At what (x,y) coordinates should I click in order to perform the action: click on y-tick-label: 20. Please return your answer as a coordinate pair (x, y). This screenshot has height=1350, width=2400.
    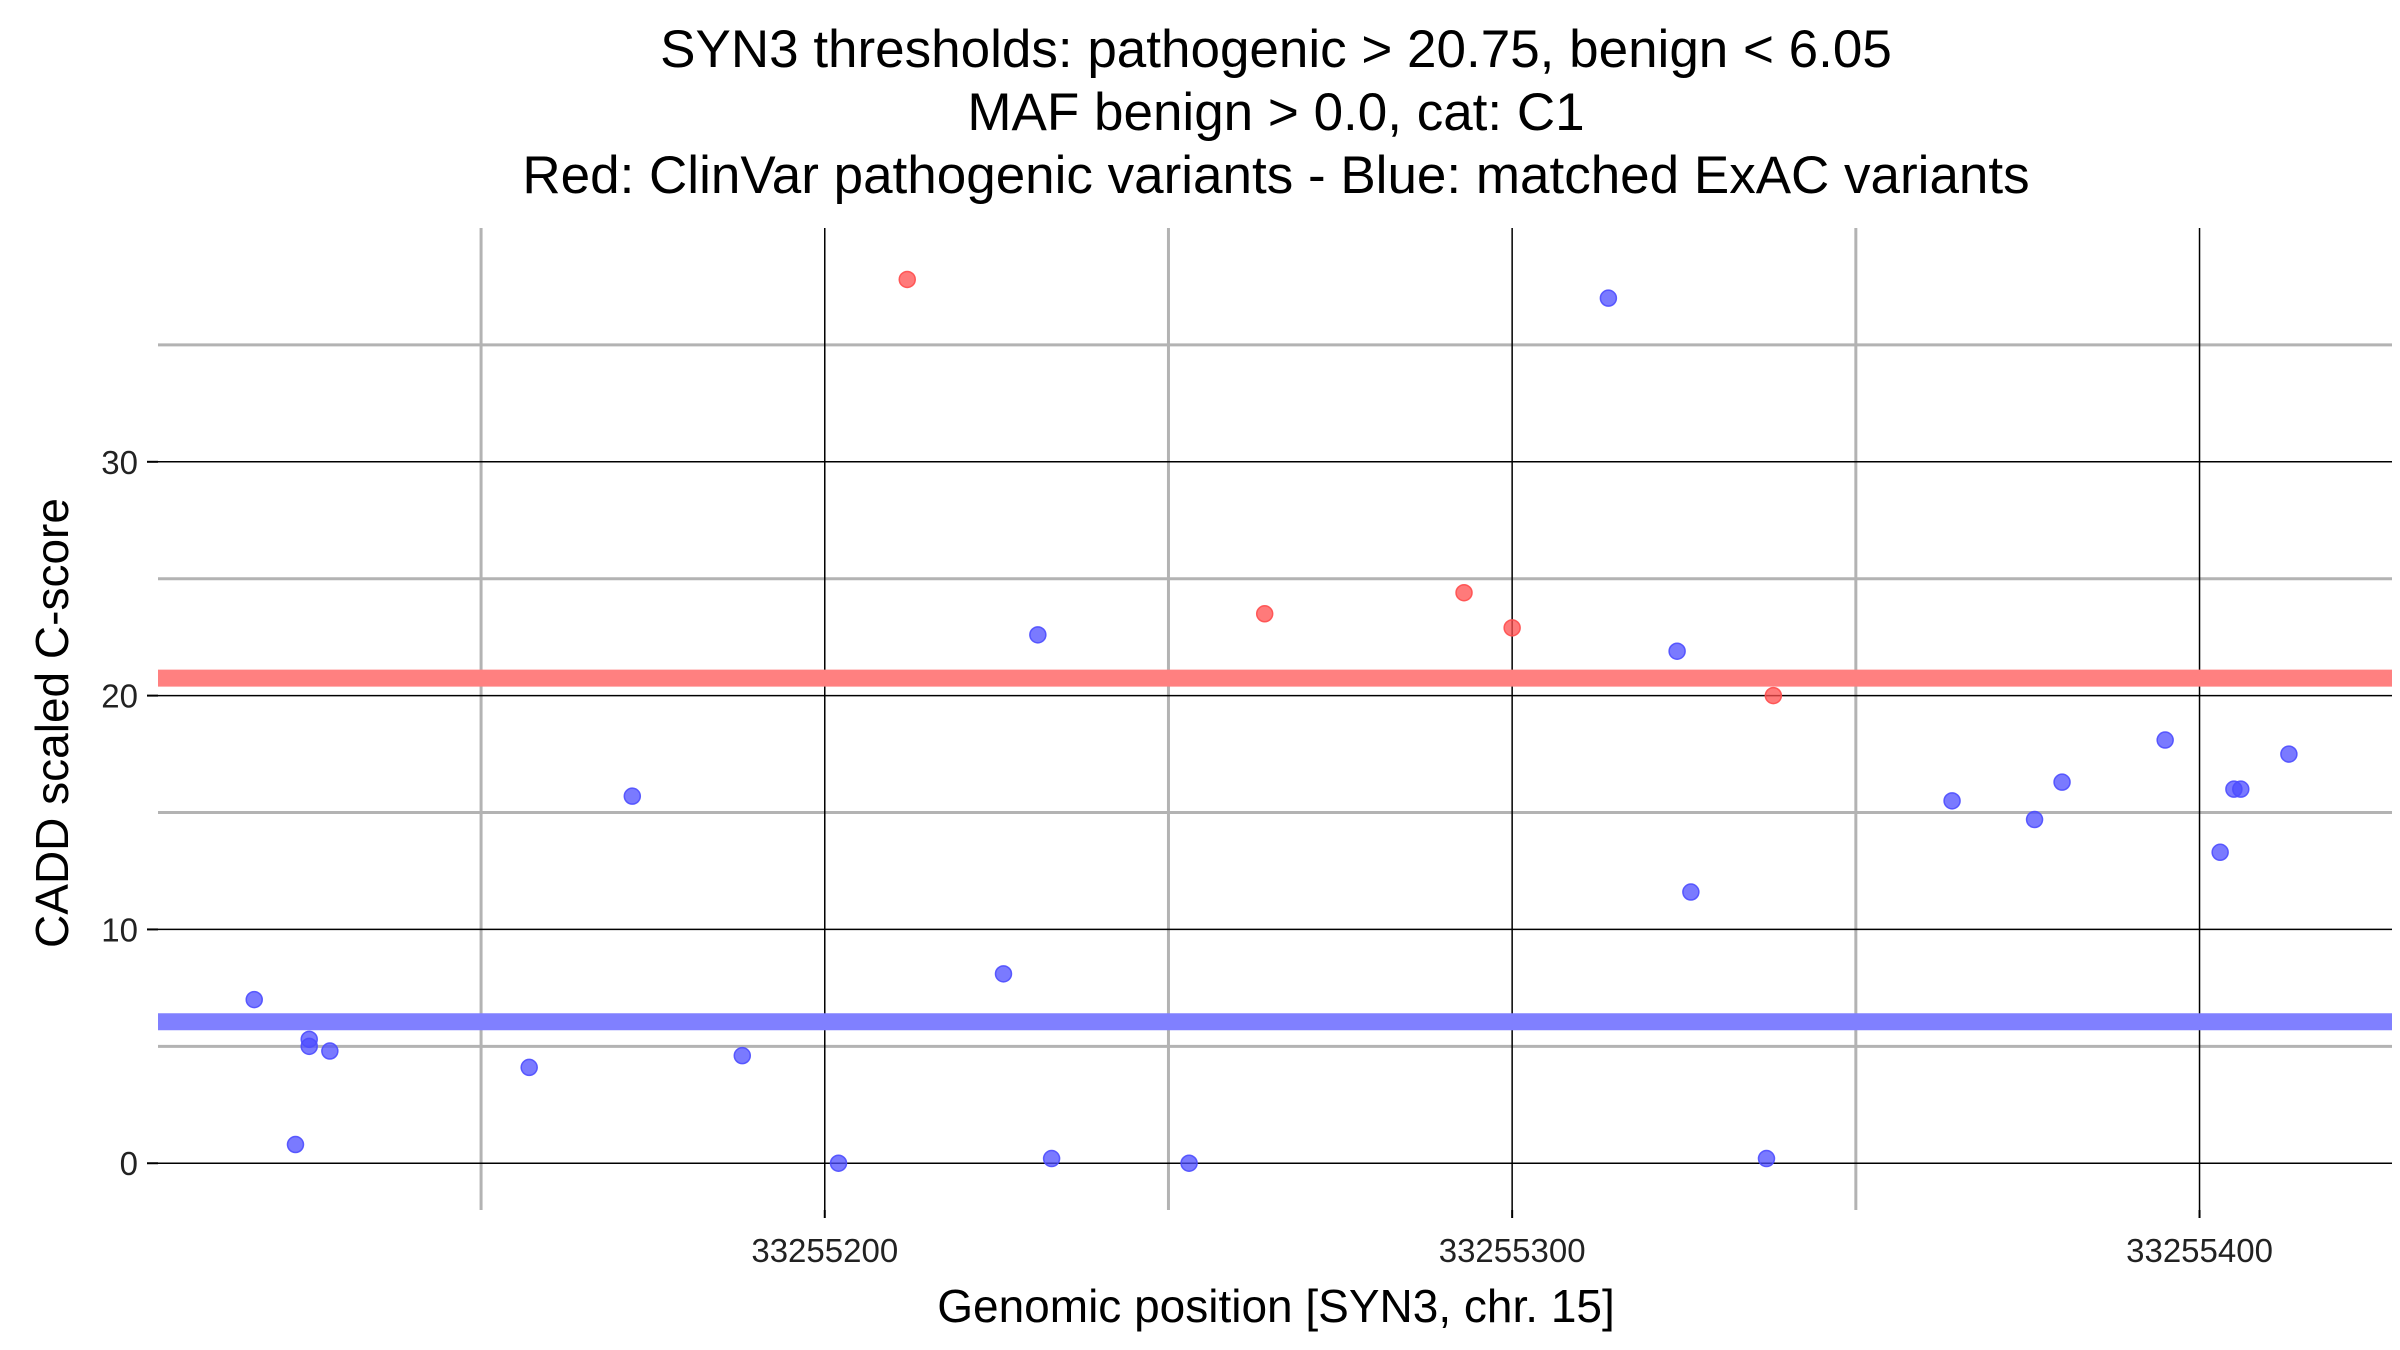
    Looking at the image, I should click on (119, 696).